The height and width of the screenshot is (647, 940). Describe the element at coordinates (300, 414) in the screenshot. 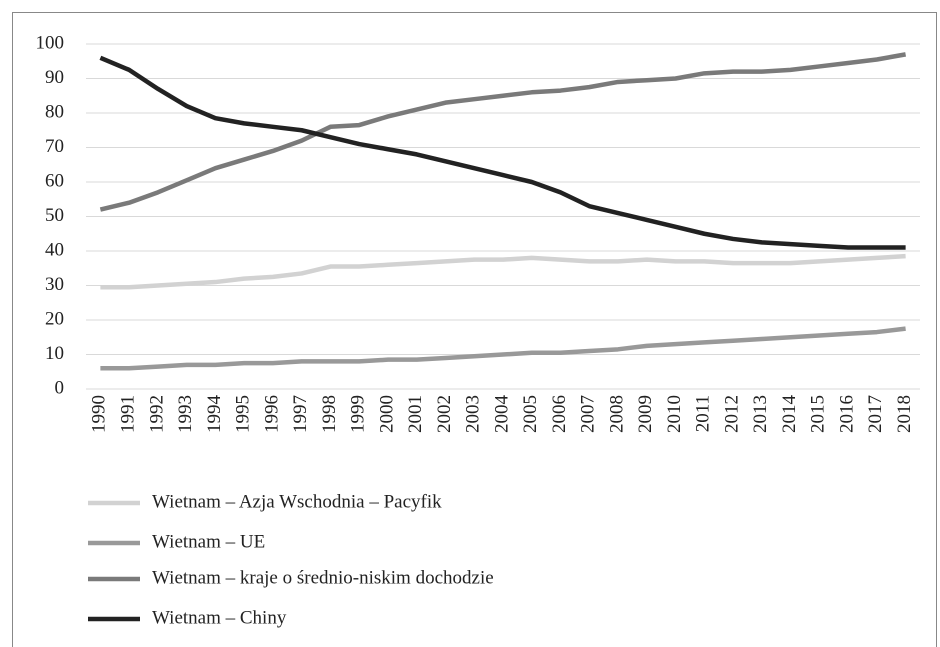

I see `x-tick-label: 1997` at that location.